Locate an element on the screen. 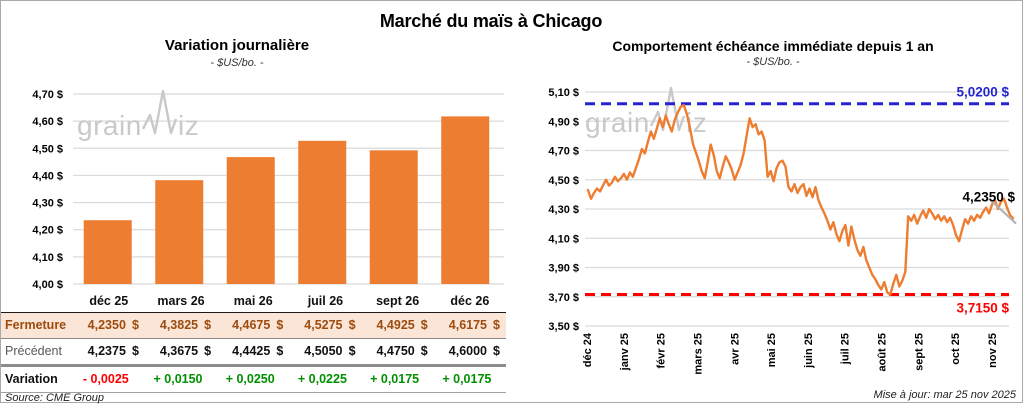  table-cell: 4,3675 $ is located at coordinates (185, 351).